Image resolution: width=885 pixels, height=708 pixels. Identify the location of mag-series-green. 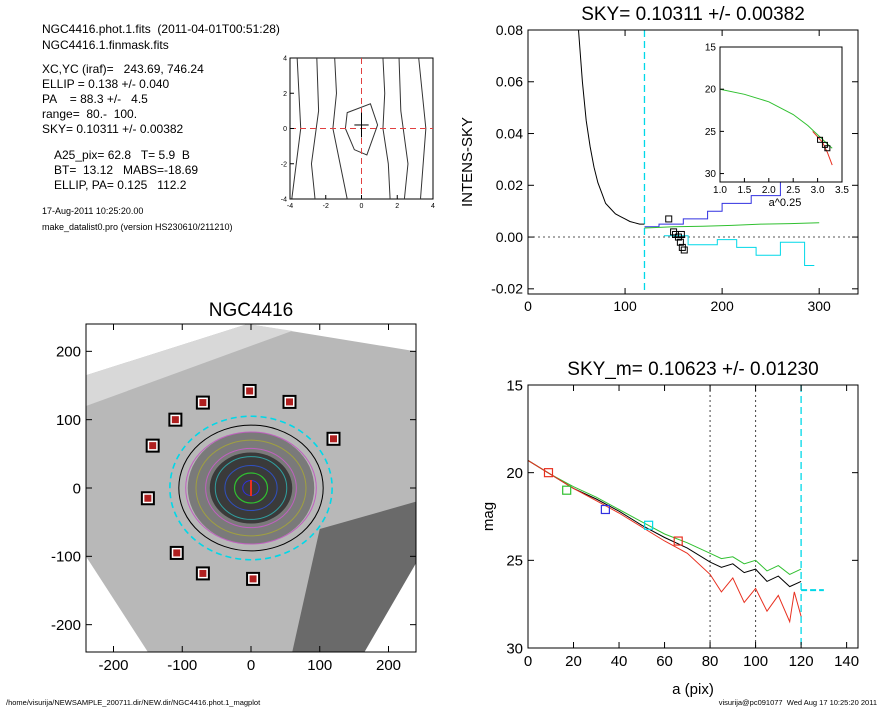
(664, 517).